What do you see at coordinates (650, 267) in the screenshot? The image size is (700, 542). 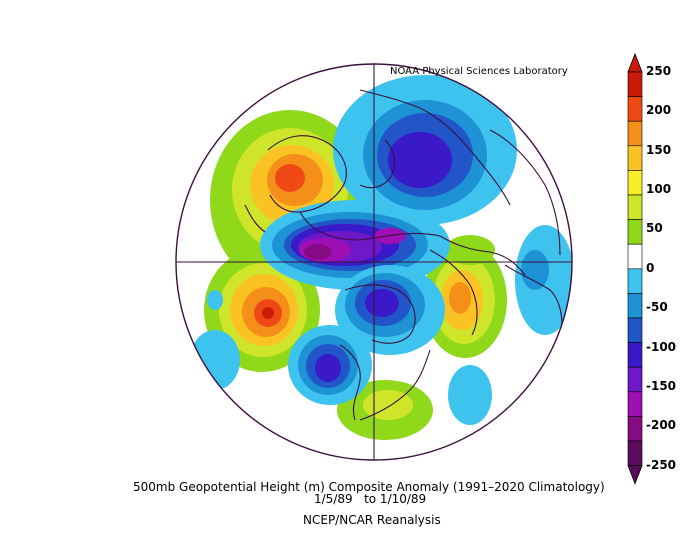 I see `colorbar-tick-label: 0` at bounding box center [650, 267].